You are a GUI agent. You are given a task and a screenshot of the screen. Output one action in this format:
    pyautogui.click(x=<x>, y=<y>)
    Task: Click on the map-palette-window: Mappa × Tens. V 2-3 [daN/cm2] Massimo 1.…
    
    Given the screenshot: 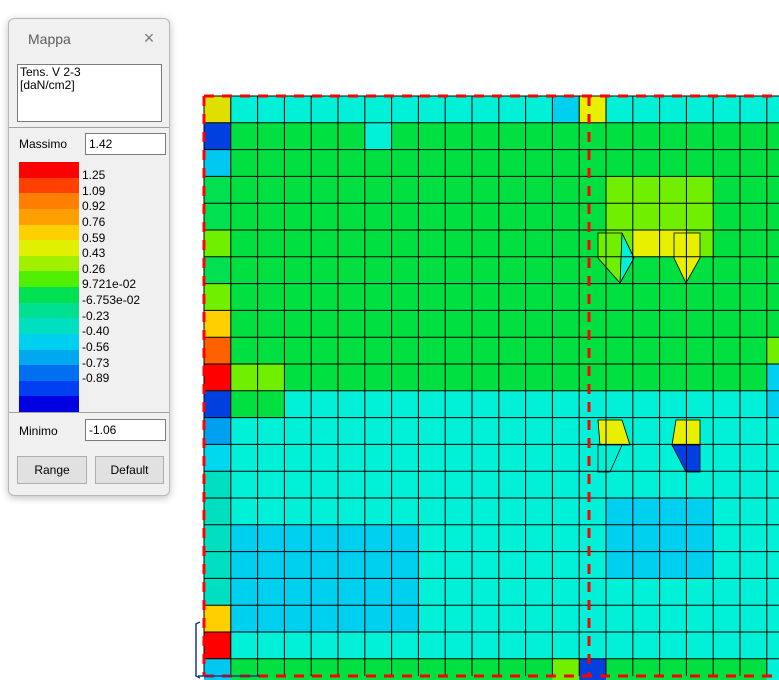 What is the action you would take?
    pyautogui.click(x=89, y=257)
    